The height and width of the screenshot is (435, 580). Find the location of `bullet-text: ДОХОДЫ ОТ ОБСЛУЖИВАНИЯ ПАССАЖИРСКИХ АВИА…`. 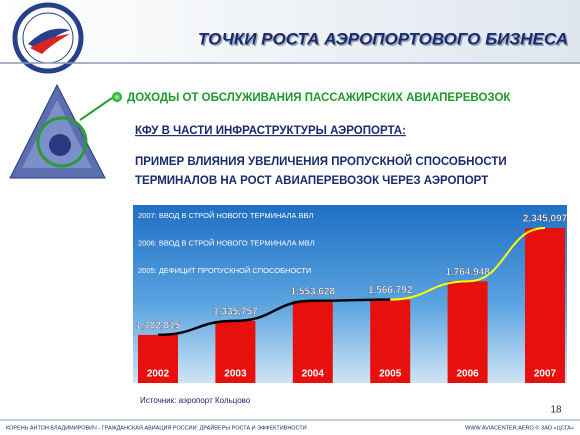

bullet-text: ДОХОДЫ ОТ ОБСЛУЖИВАНИЯ ПАССАЖИРСКИХ АВИА… is located at coordinates (319, 98).